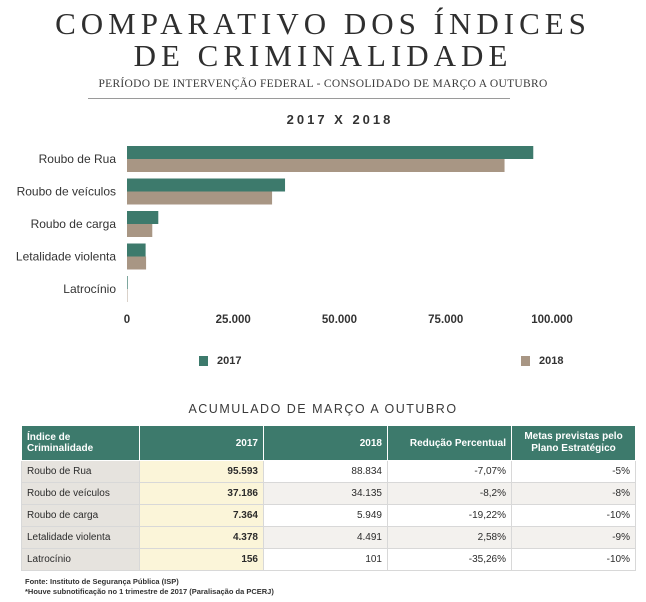 The image size is (646, 602). Describe the element at coordinates (127, 320) in the screenshot. I see `x-tick-label: 0` at that location.